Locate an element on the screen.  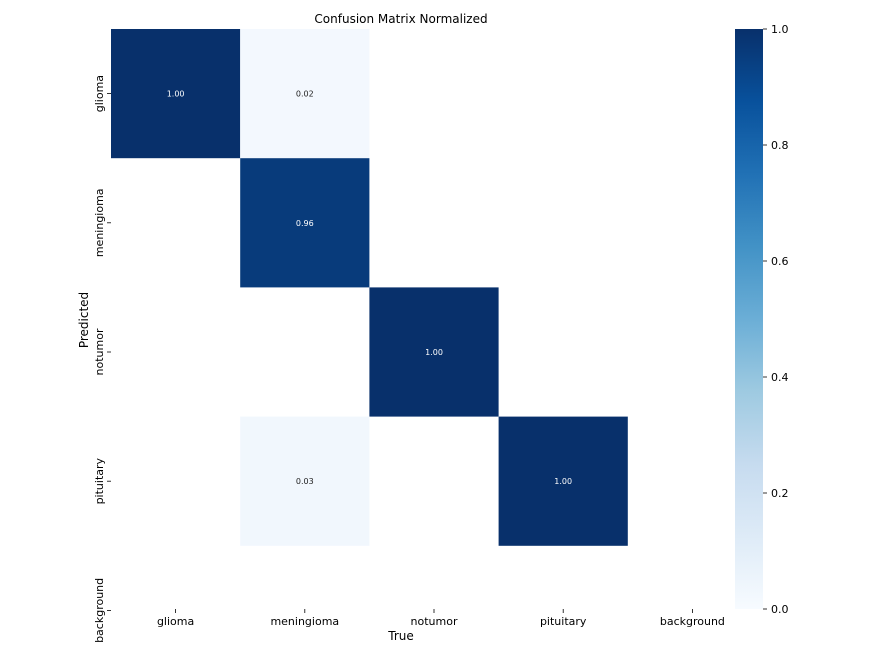
colorbar-tick-label: 0.8 is located at coordinates (780, 145).